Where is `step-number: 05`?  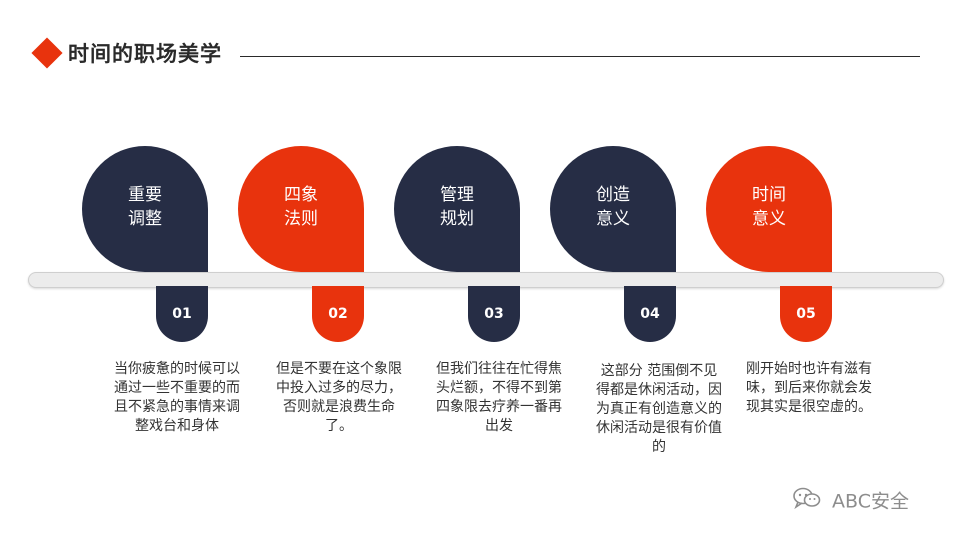 step-number: 05 is located at coordinates (806, 314).